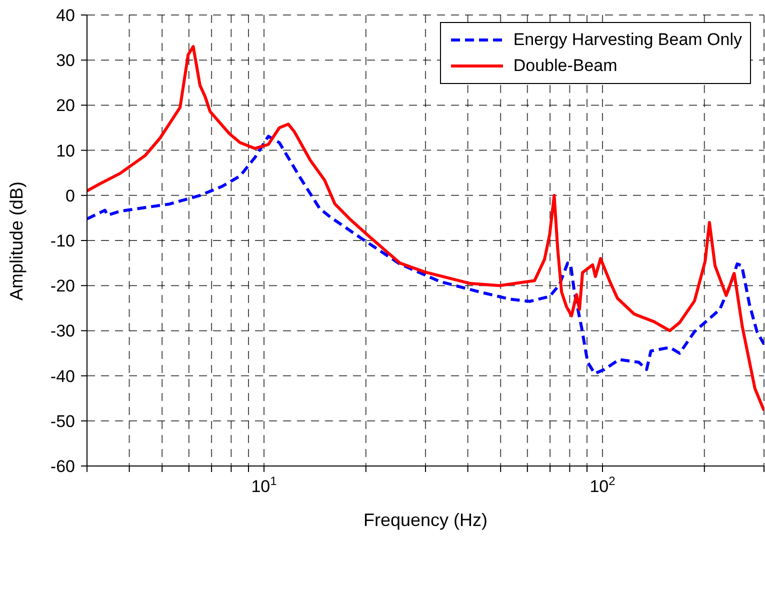  I want to click on y-tick-label: 0, so click(70, 196).